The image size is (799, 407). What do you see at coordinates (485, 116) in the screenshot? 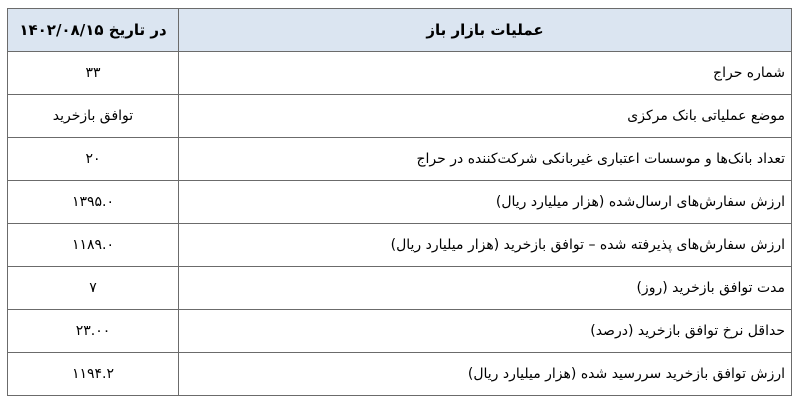
I see `row-label: موضع عملیاتی بانک مرکزی` at bounding box center [485, 116].